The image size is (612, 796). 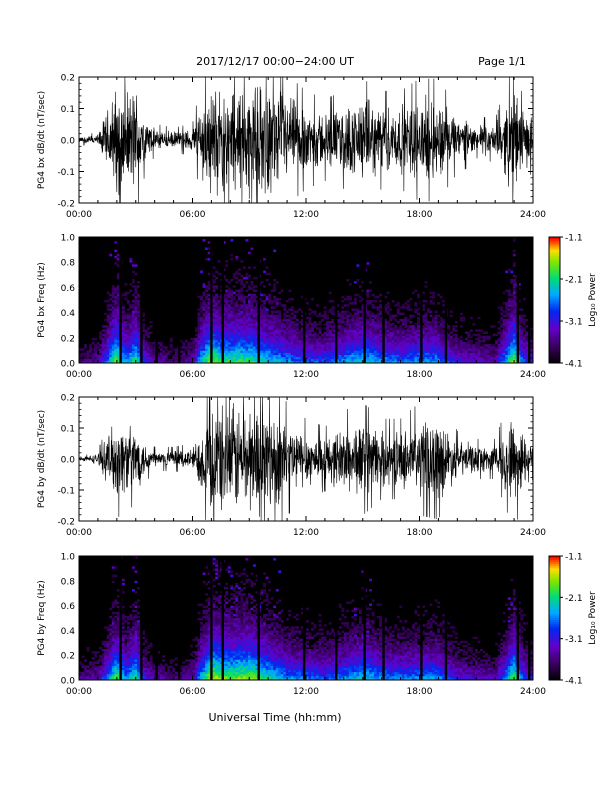 I want to click on y-tick-label: -0.1, so click(x=66, y=173).